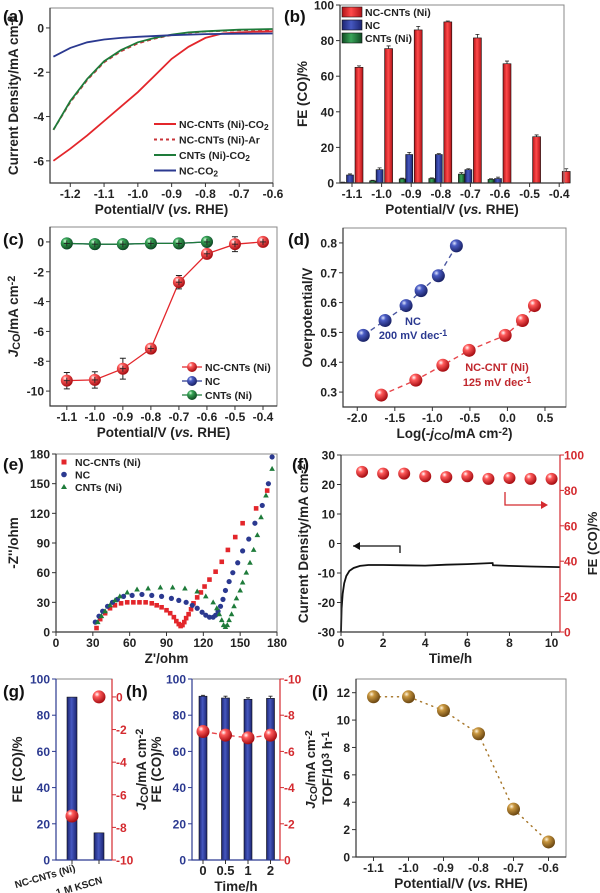  Describe the element at coordinates (328, 148) in the screenshot. I see `y-tick-label: 20` at that location.